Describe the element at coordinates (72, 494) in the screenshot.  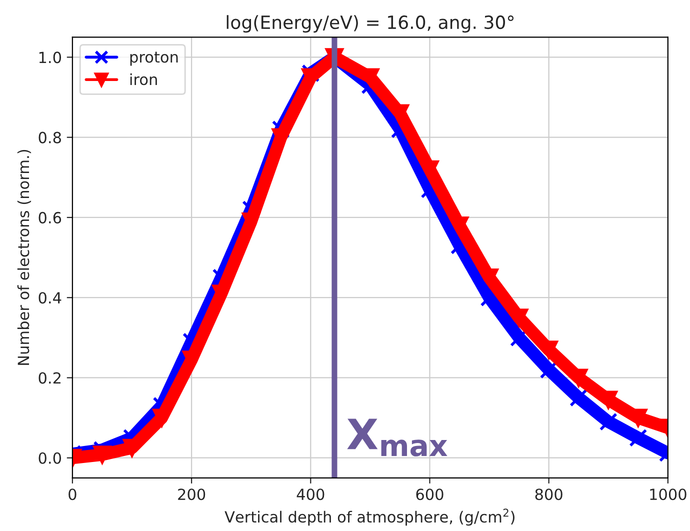
I see `x-tick-label: 0` at that location.